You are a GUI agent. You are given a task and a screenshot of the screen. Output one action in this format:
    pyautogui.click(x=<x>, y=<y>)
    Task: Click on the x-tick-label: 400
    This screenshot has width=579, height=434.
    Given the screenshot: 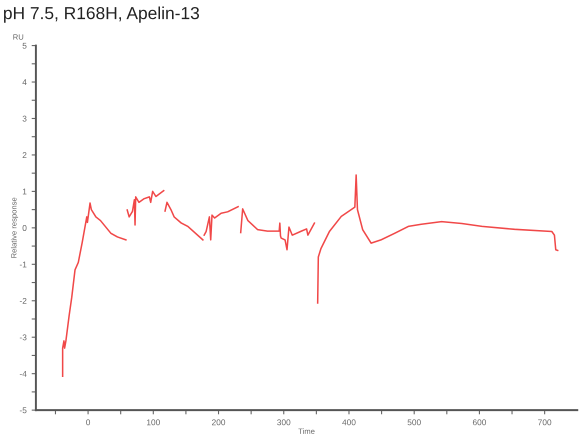 What is the action you would take?
    pyautogui.click(x=349, y=422)
    